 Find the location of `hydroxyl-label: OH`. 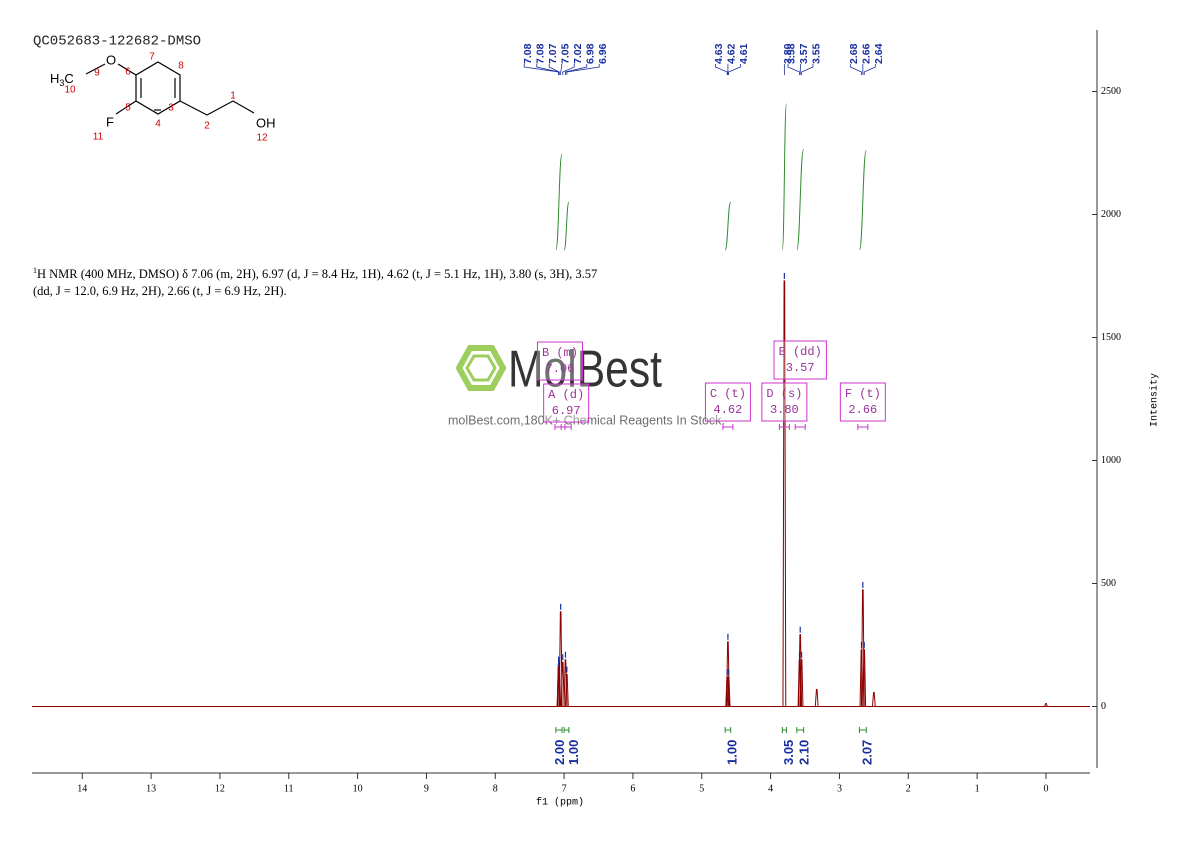

hydroxyl-label: OH is located at coordinates (266, 122).